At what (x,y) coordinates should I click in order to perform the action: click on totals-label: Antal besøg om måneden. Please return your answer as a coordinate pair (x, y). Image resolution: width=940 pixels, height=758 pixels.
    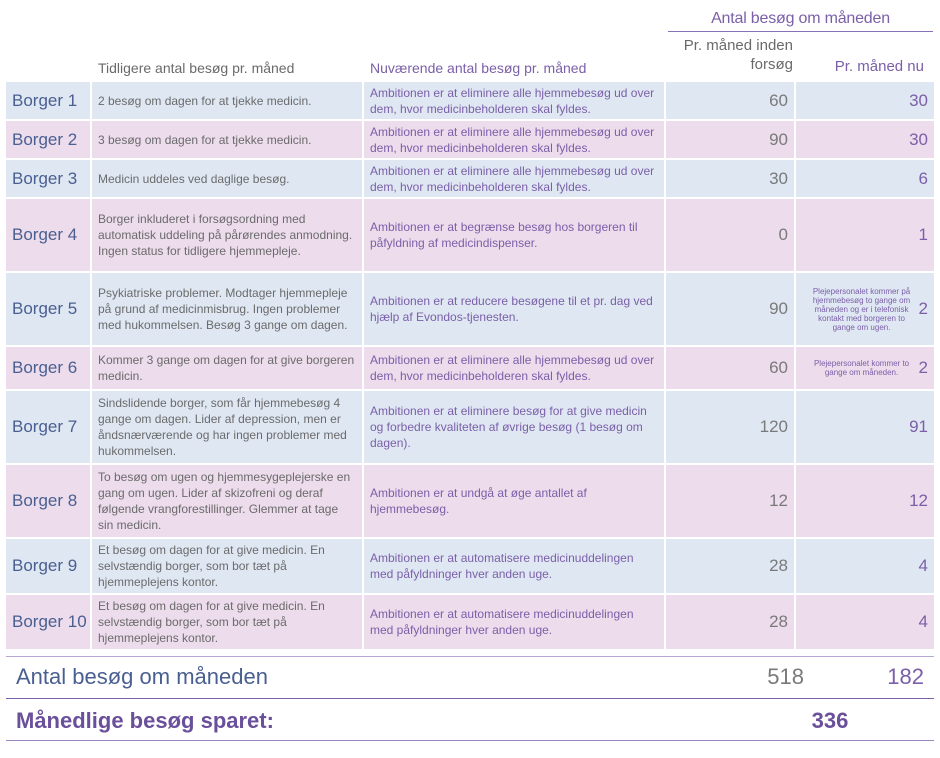
    Looking at the image, I should click on (142, 676).